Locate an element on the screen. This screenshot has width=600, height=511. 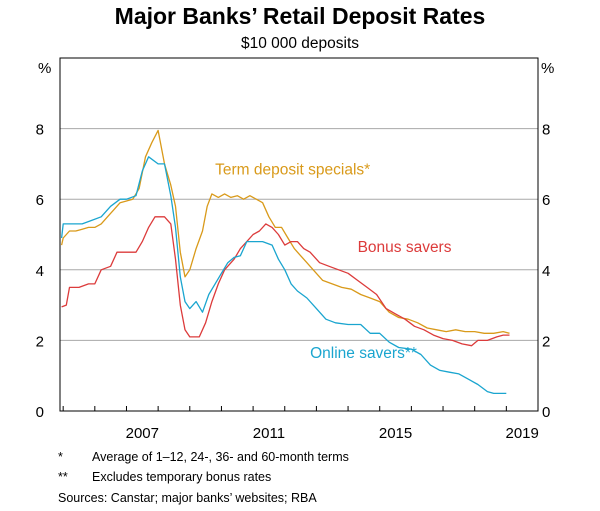
y-tick-right-4: 4 is located at coordinates (546, 271).